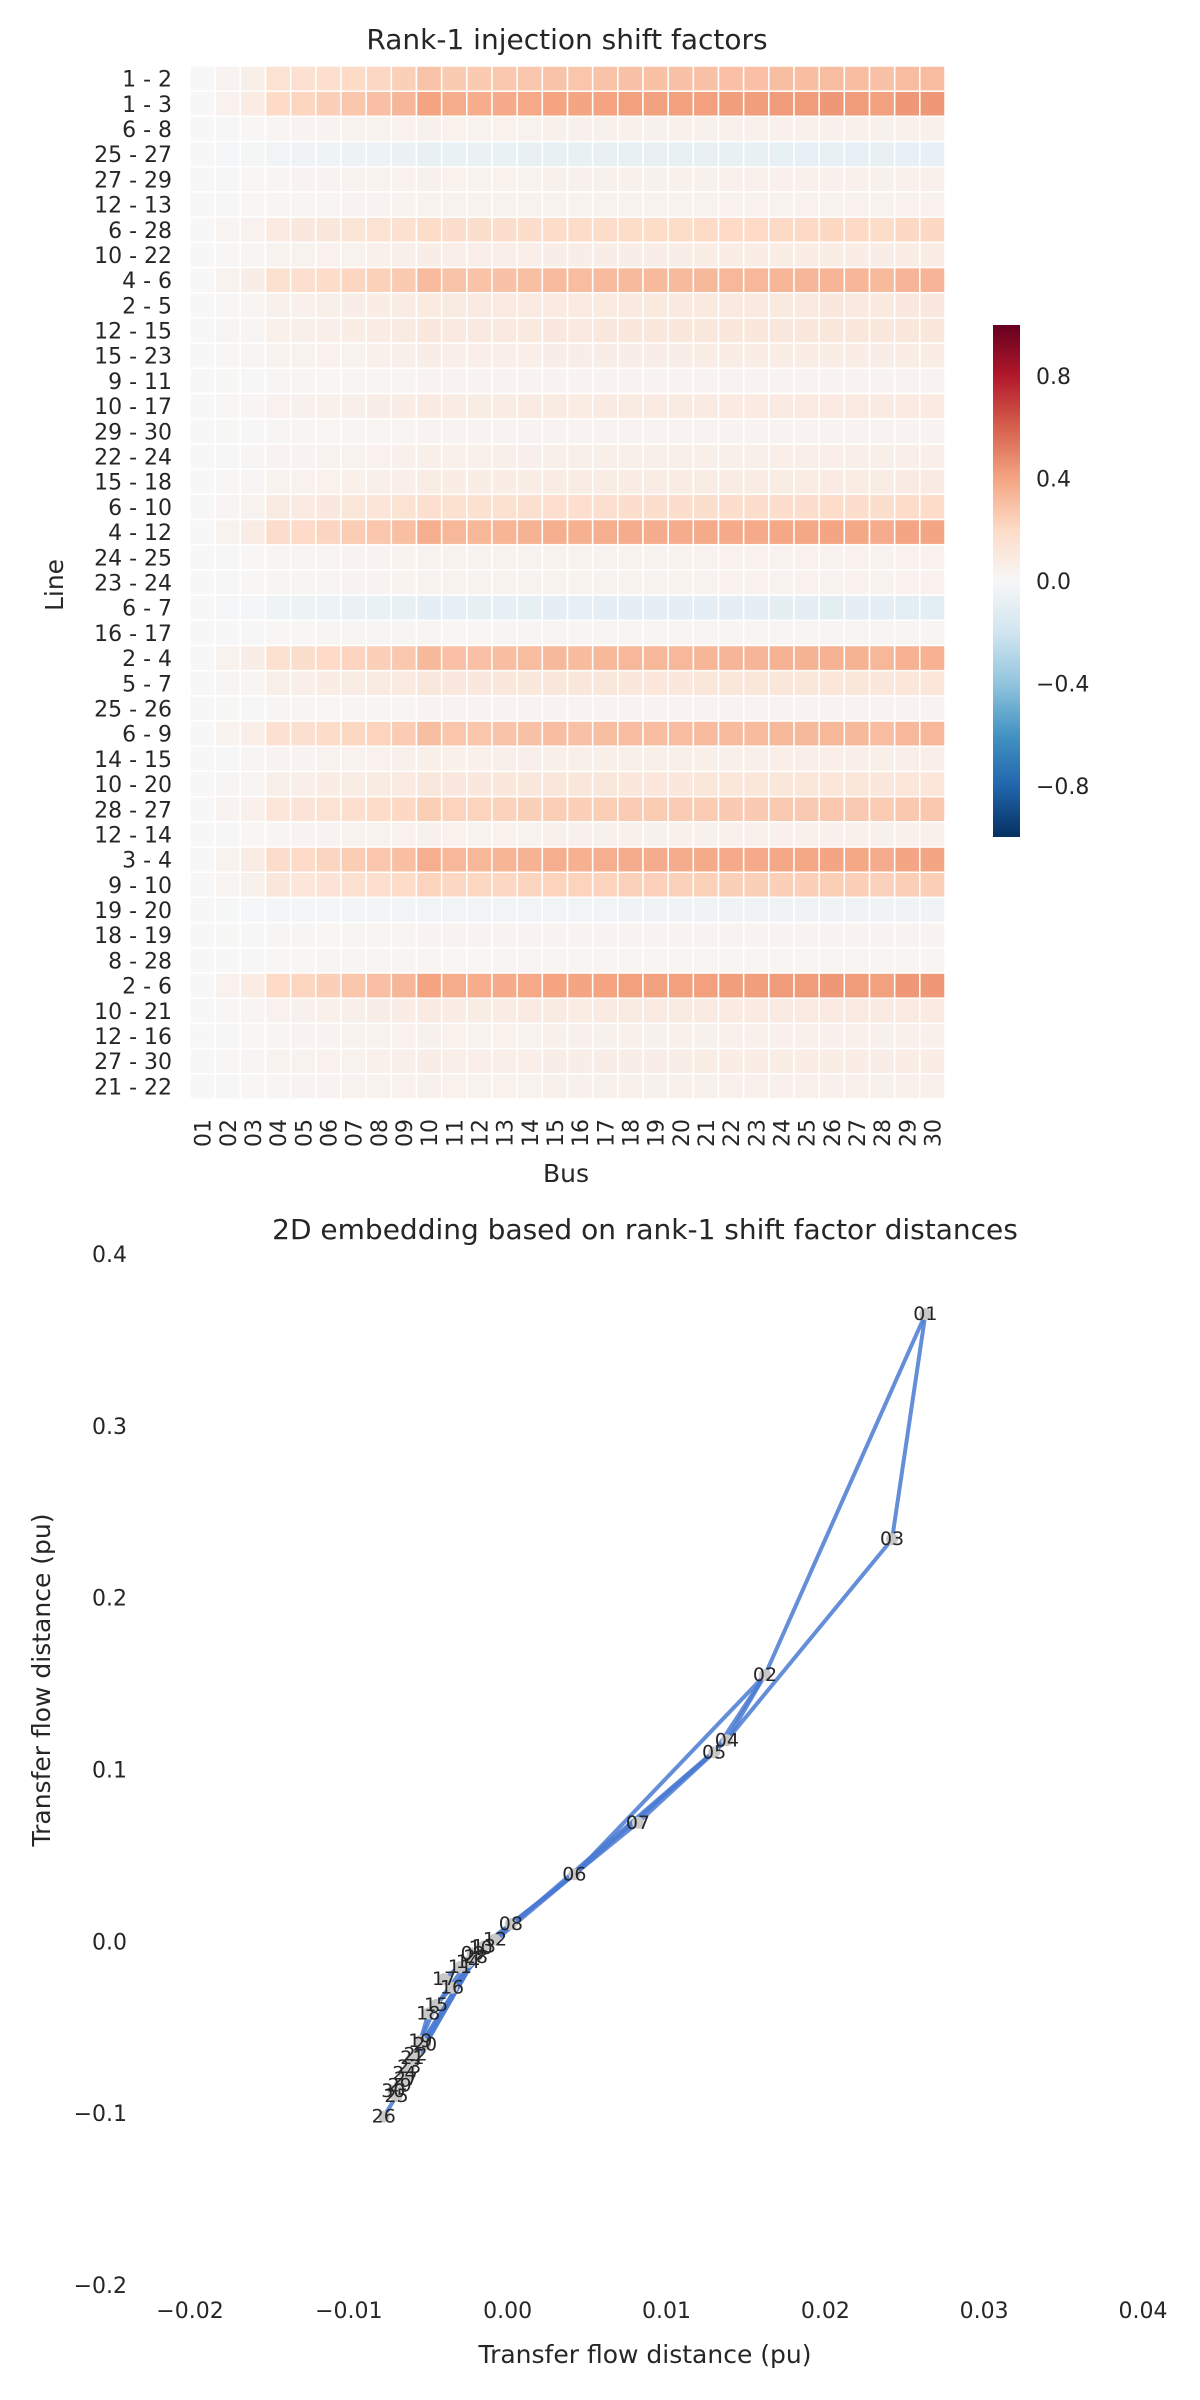 The height and width of the screenshot is (2400, 1200). I want to click on heatmap-row-label: 25 - 26, so click(133, 709).